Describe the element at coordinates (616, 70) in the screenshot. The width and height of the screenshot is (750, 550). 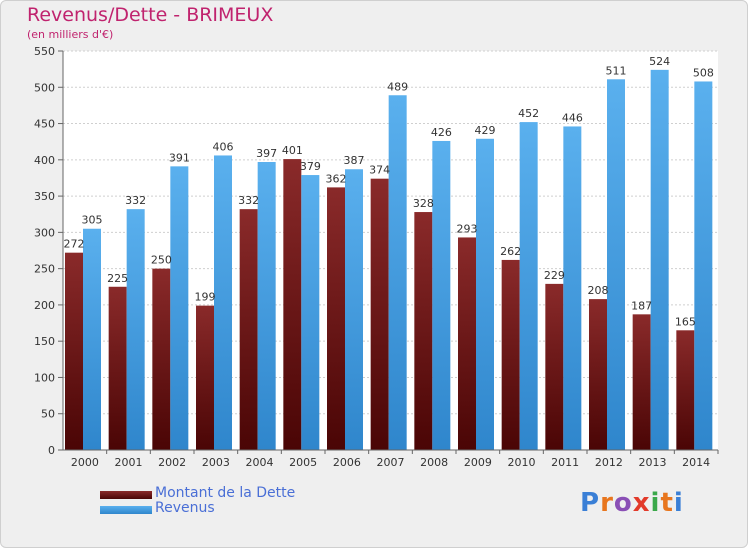
I see `data-label-revenus: 511` at that location.